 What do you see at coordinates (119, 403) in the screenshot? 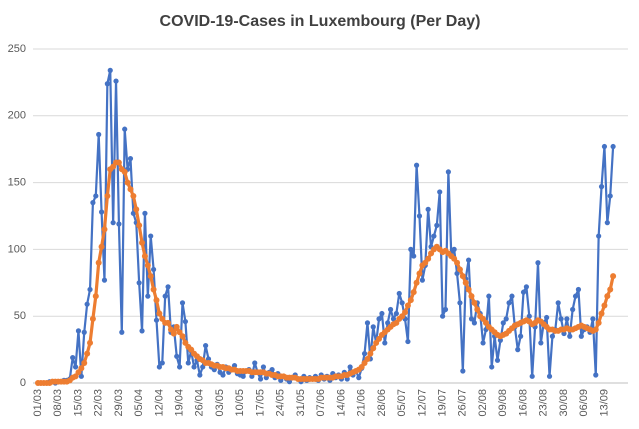
I see `x-tick-label: 29/03` at bounding box center [119, 403].